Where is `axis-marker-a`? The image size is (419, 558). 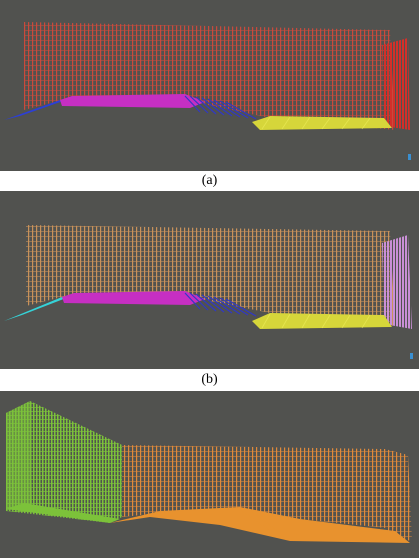
axis-marker-a is located at coordinates (409, 157).